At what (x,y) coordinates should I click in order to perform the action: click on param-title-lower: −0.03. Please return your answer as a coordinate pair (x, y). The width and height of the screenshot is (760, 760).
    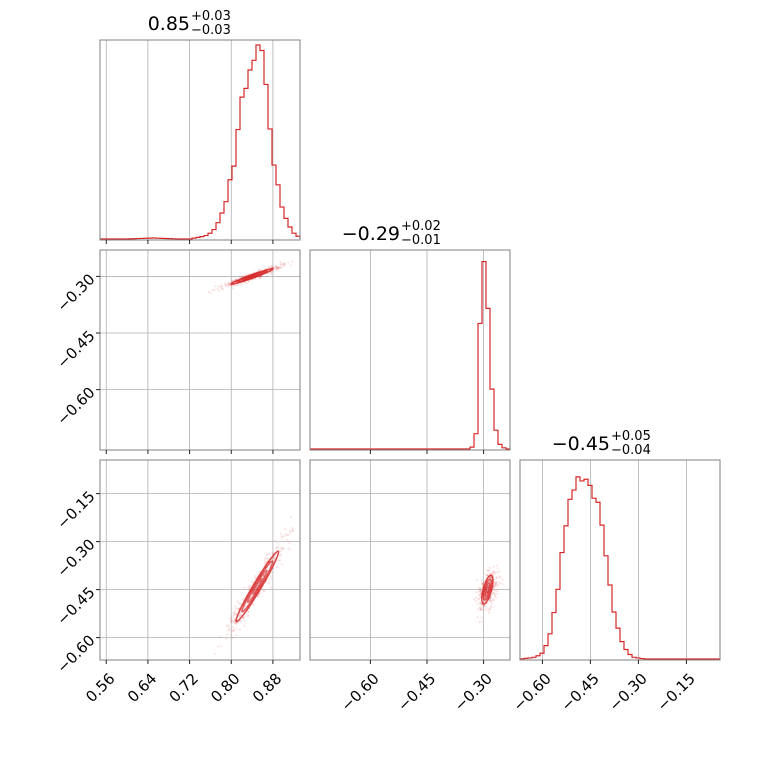
    Looking at the image, I should click on (211, 30).